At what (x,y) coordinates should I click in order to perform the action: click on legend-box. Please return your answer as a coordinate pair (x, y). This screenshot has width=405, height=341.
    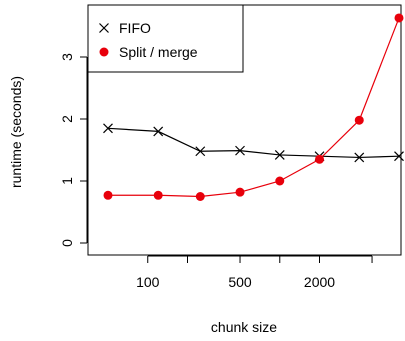
    Looking at the image, I should click on (165, 38).